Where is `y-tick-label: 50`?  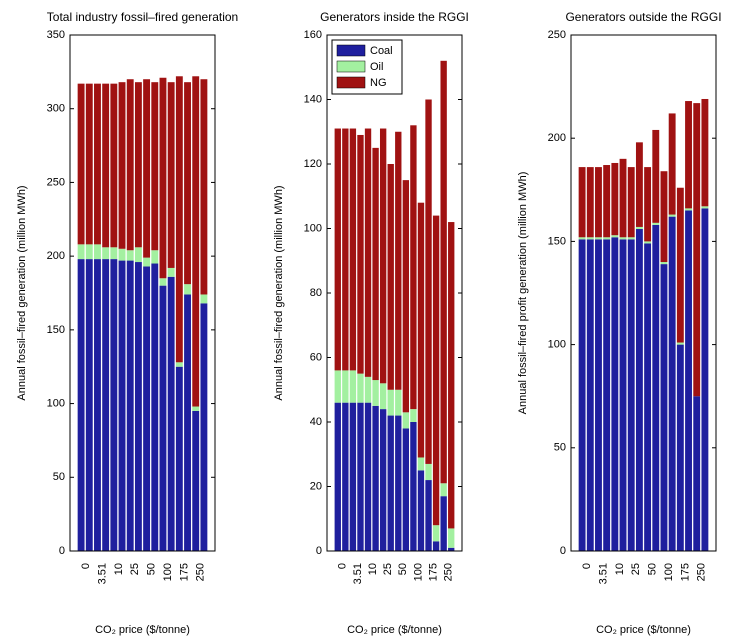
y-tick-label: 50 is located at coordinates (59, 477).